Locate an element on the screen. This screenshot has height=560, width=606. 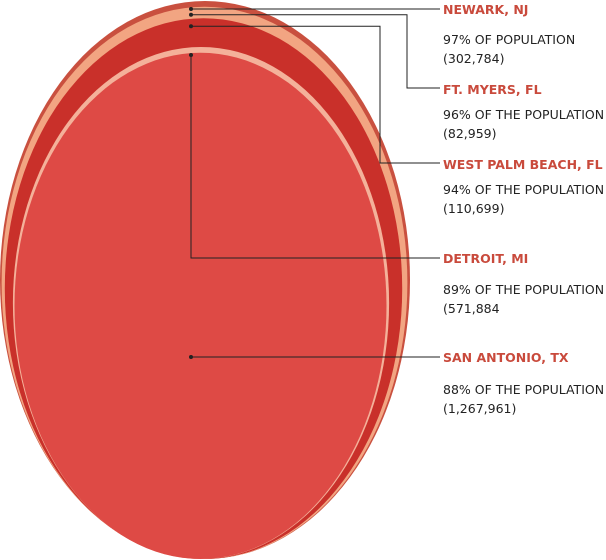
series-count-san-antonio: (1,267,961) is located at coordinates (480, 408).